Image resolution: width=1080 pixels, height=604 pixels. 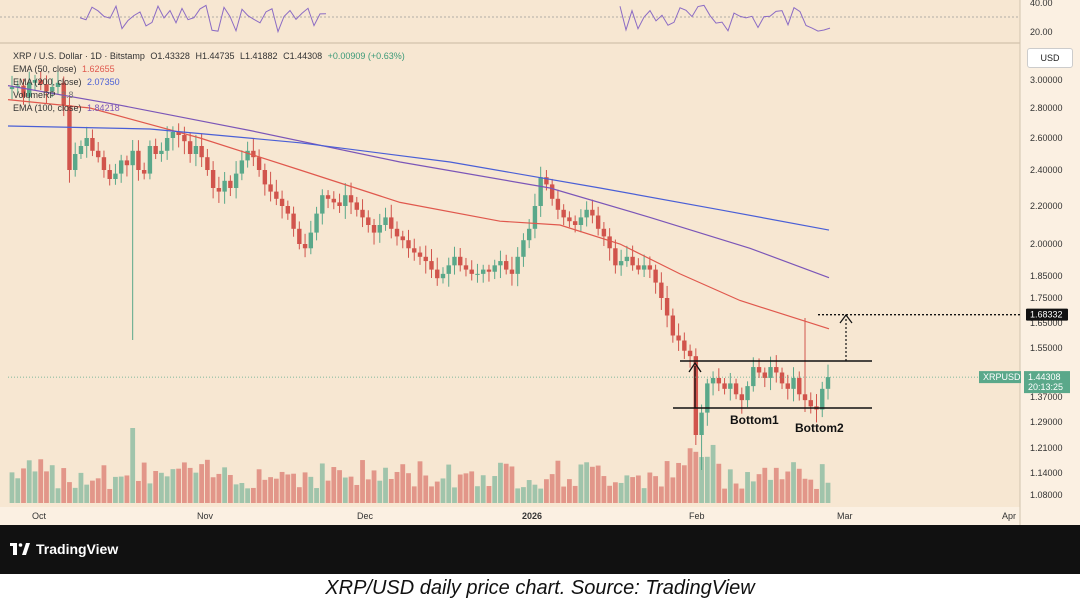 I want to click on current-price-tag, so click(x=1047, y=382).